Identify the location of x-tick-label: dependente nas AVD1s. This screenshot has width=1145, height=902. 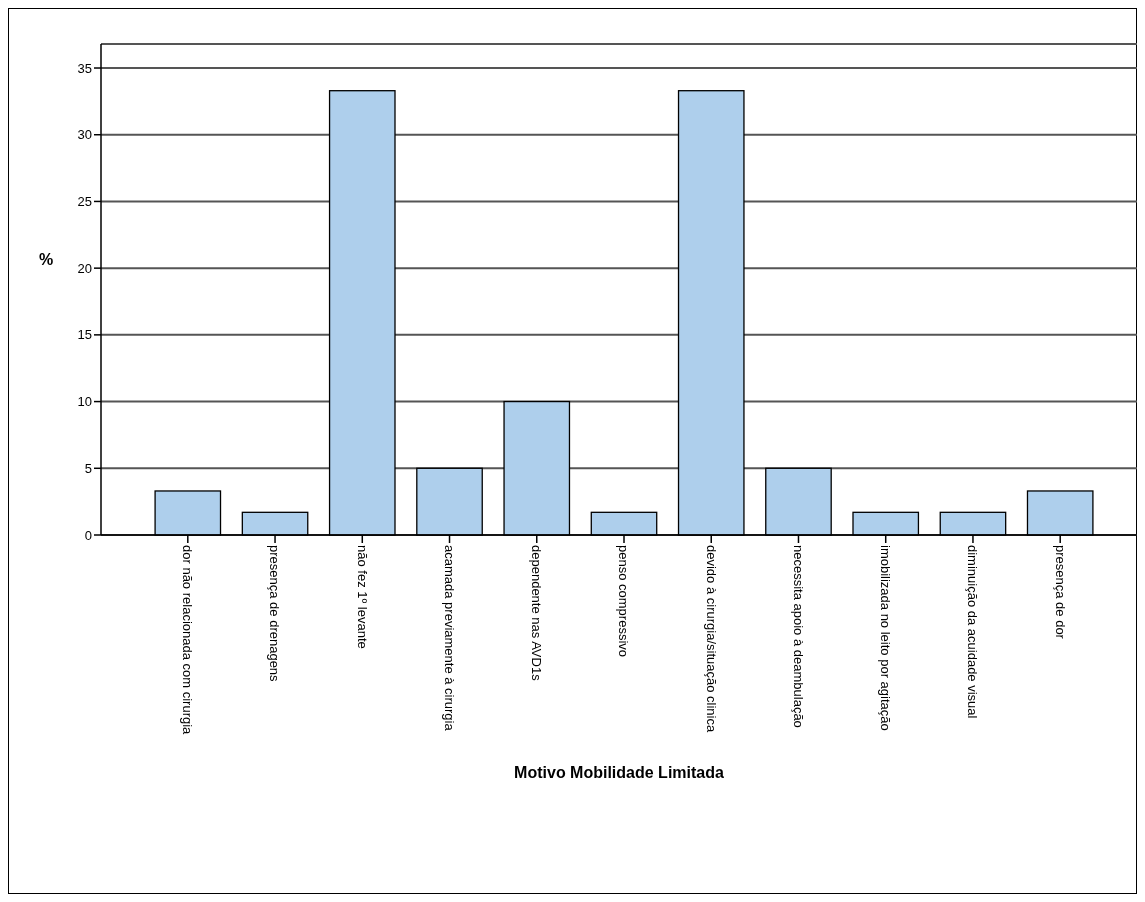
(537, 613).